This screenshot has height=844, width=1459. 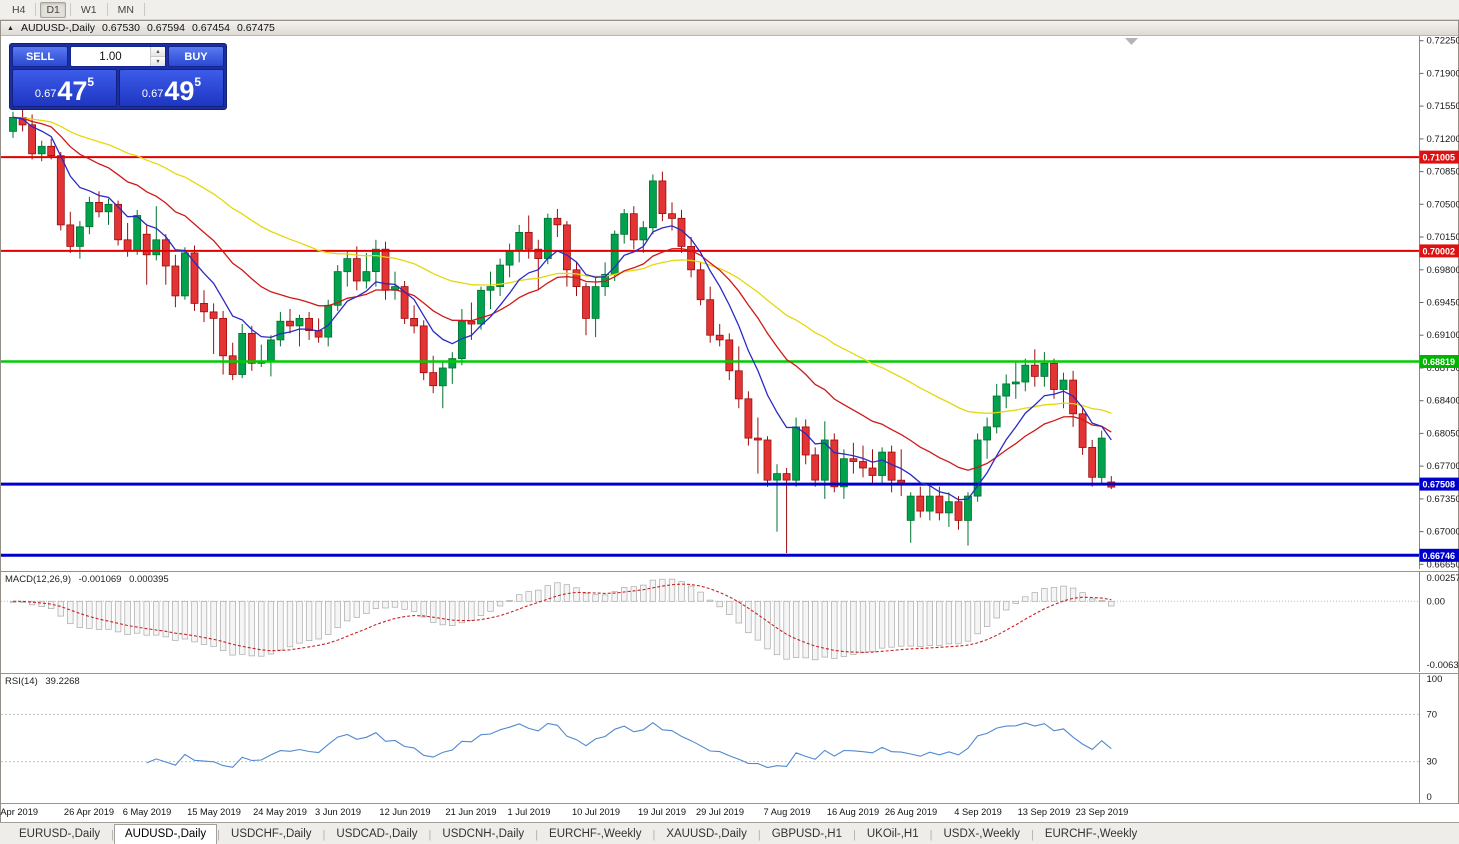 I want to click on date-label: 4 Sep 2019, so click(x=978, y=812).